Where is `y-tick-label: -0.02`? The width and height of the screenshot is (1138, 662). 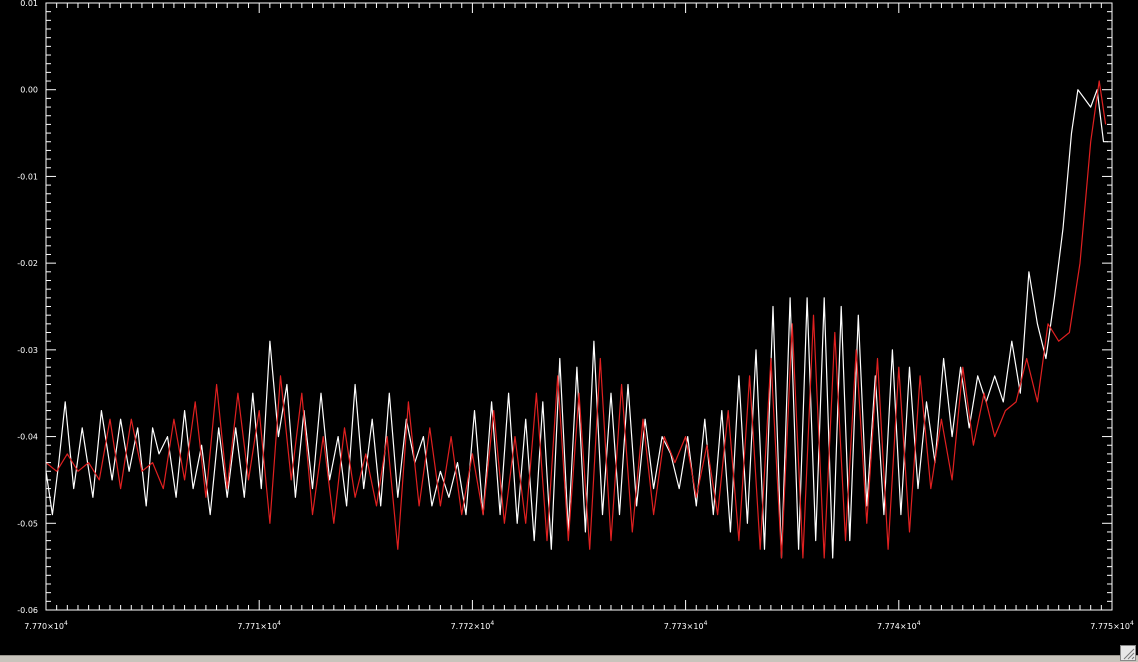
y-tick-label: -0.02 is located at coordinates (27, 263).